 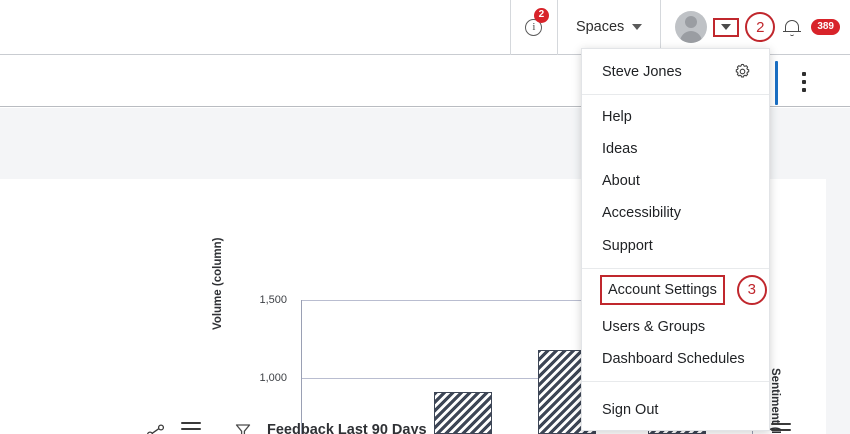 I want to click on kebab-menu-icon, so click(x=804, y=82).